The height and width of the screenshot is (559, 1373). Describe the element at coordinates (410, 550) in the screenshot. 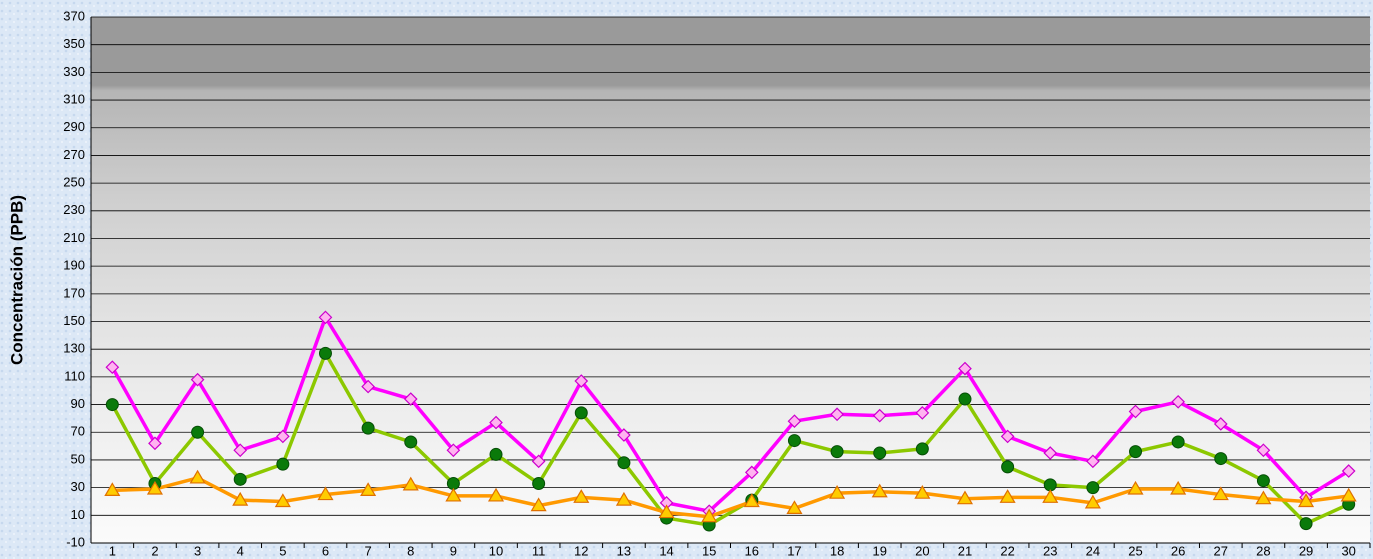

I see `x-tick-label: 8` at that location.